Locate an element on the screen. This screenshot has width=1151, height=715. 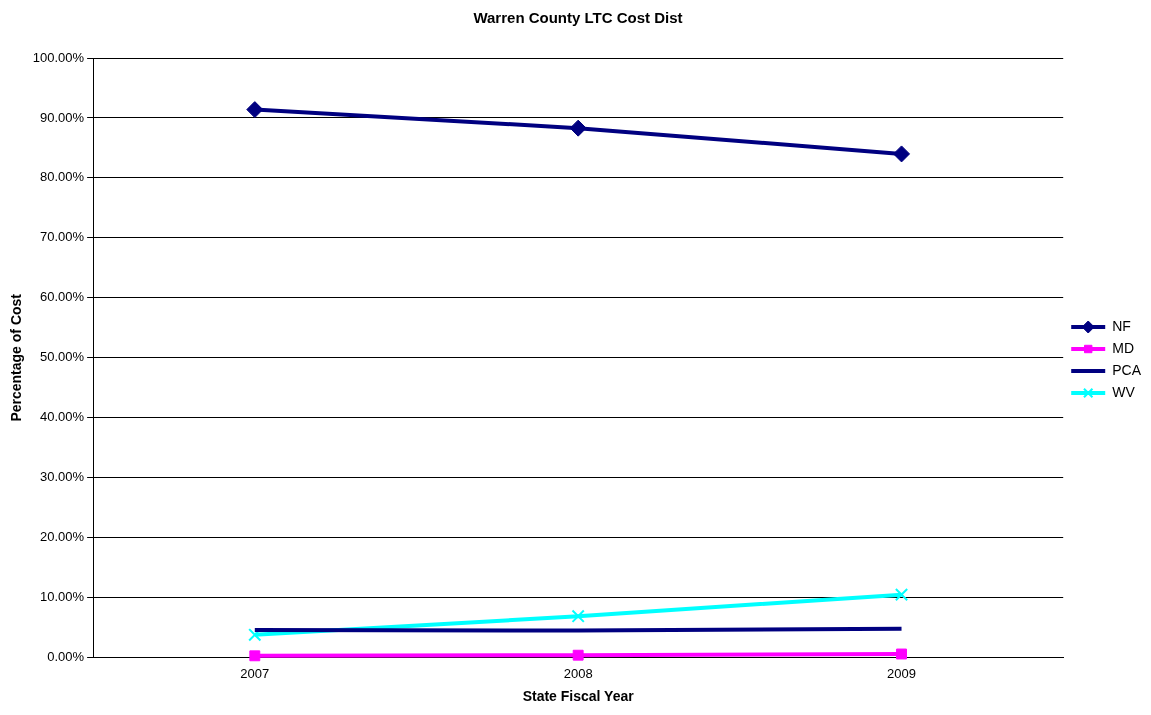
chart-title: Warren County LTC Cost Dist is located at coordinates (578, 18).